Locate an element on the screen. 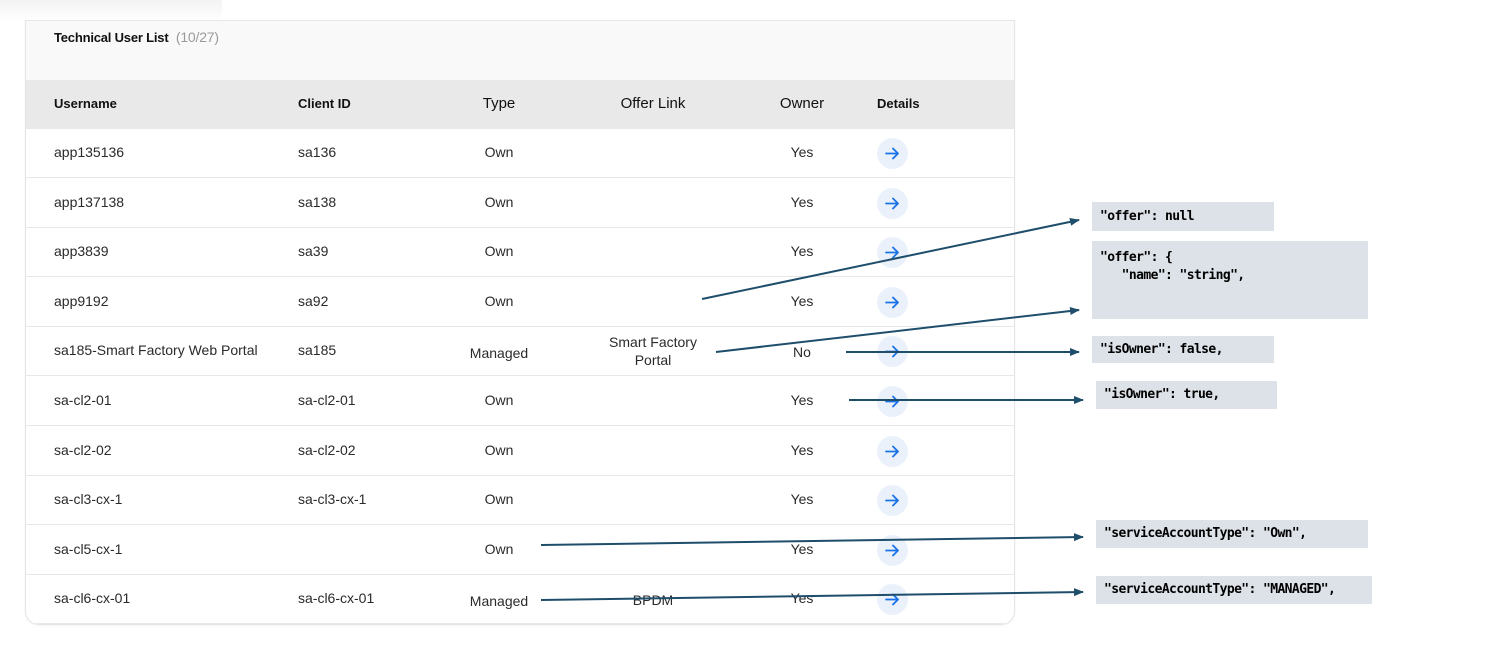  table-title: Technical User List (10/27) is located at coordinates (136, 37).